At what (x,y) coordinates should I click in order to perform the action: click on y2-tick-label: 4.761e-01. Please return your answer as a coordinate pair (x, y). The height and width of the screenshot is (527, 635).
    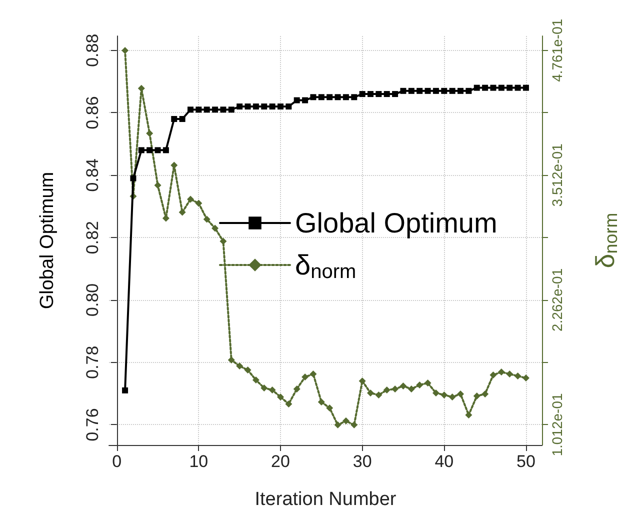
    Looking at the image, I should click on (557, 50).